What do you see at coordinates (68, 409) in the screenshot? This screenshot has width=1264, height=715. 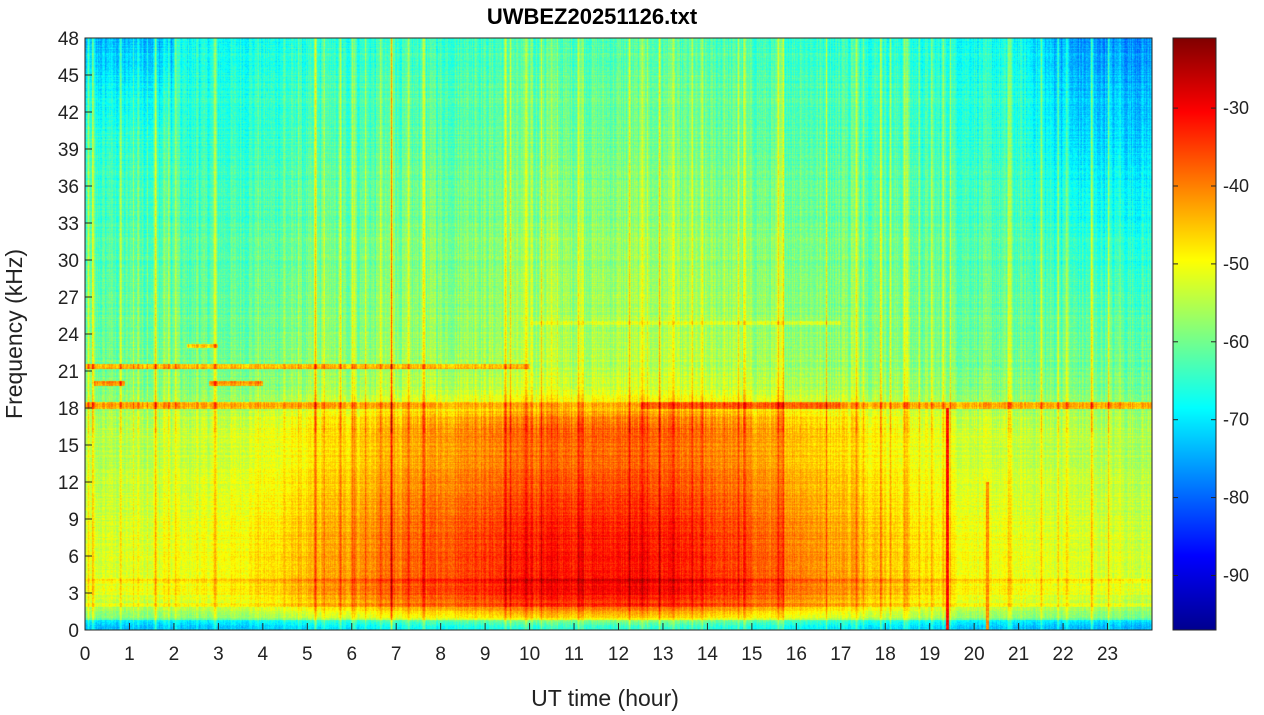 I see `y-tick-label: 18` at bounding box center [68, 409].